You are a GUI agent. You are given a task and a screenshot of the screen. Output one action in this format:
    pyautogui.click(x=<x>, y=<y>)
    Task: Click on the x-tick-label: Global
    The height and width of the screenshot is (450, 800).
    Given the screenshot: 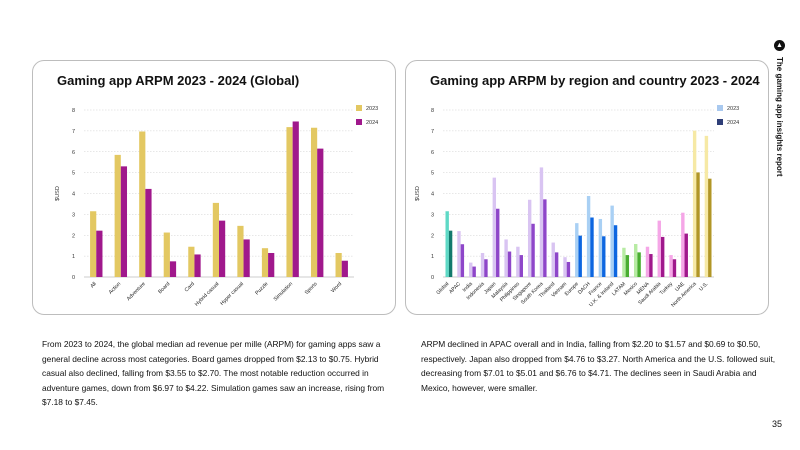 What is the action you would take?
    pyautogui.click(x=442, y=288)
    